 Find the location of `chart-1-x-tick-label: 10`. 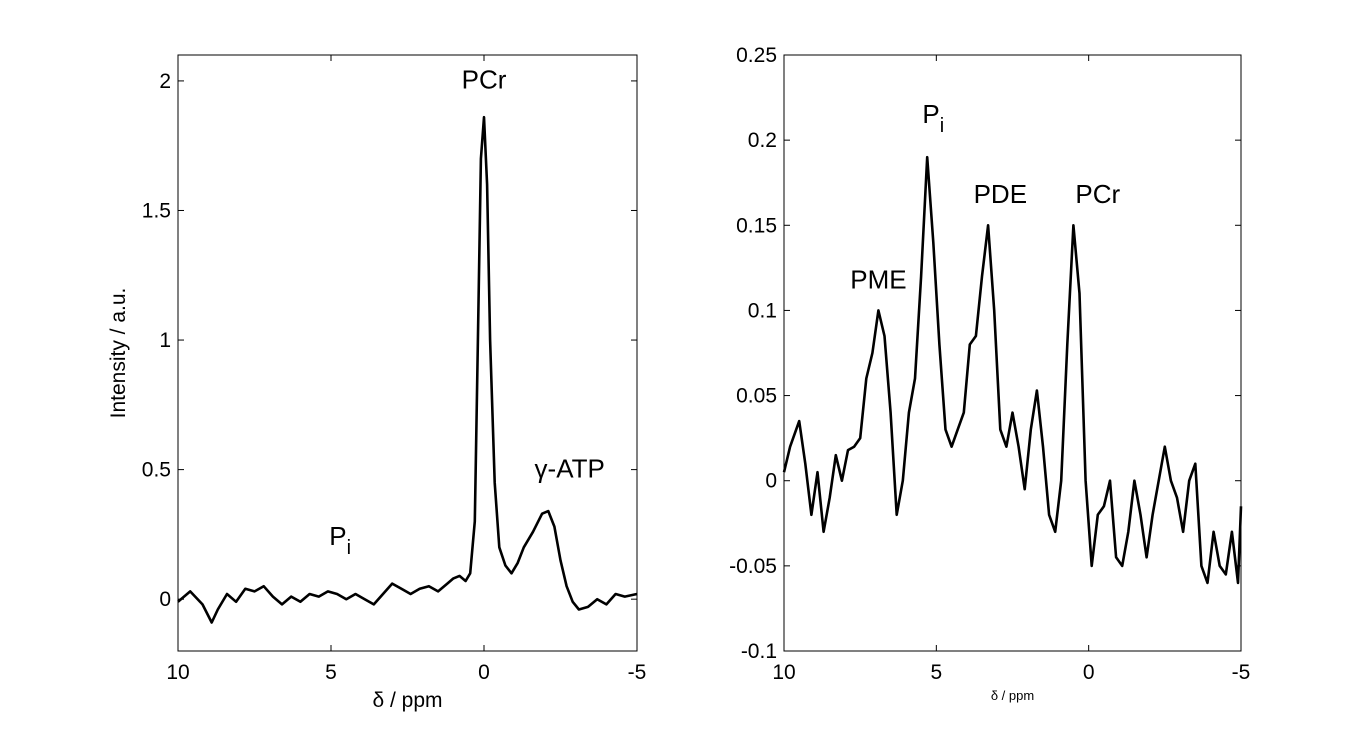

chart-1-x-tick-label: 10 is located at coordinates (783, 672).